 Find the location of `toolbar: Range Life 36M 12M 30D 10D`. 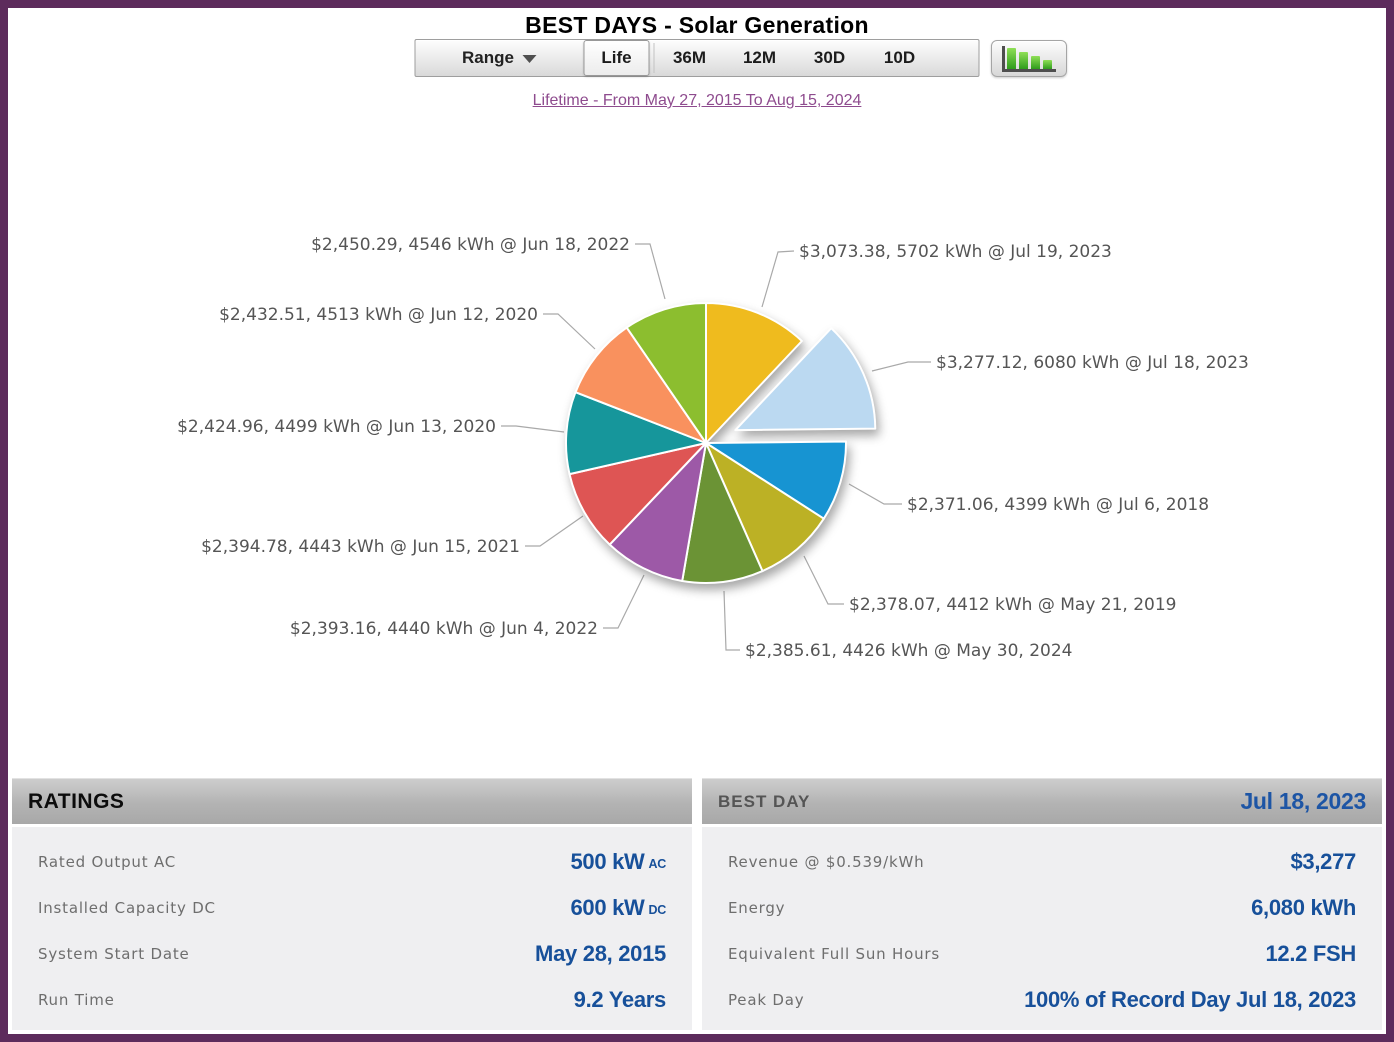

toolbar: Range Life 36M 12M 30D 10D is located at coordinates (697, 60).